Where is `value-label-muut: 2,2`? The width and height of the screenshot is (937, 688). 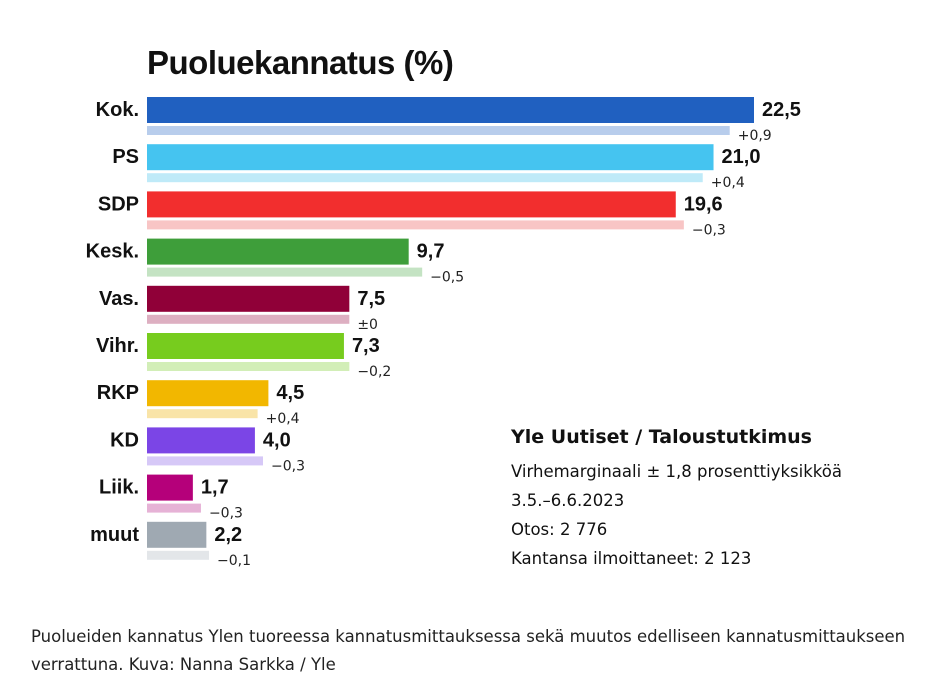 value-label-muut: 2,2 is located at coordinates (228, 535).